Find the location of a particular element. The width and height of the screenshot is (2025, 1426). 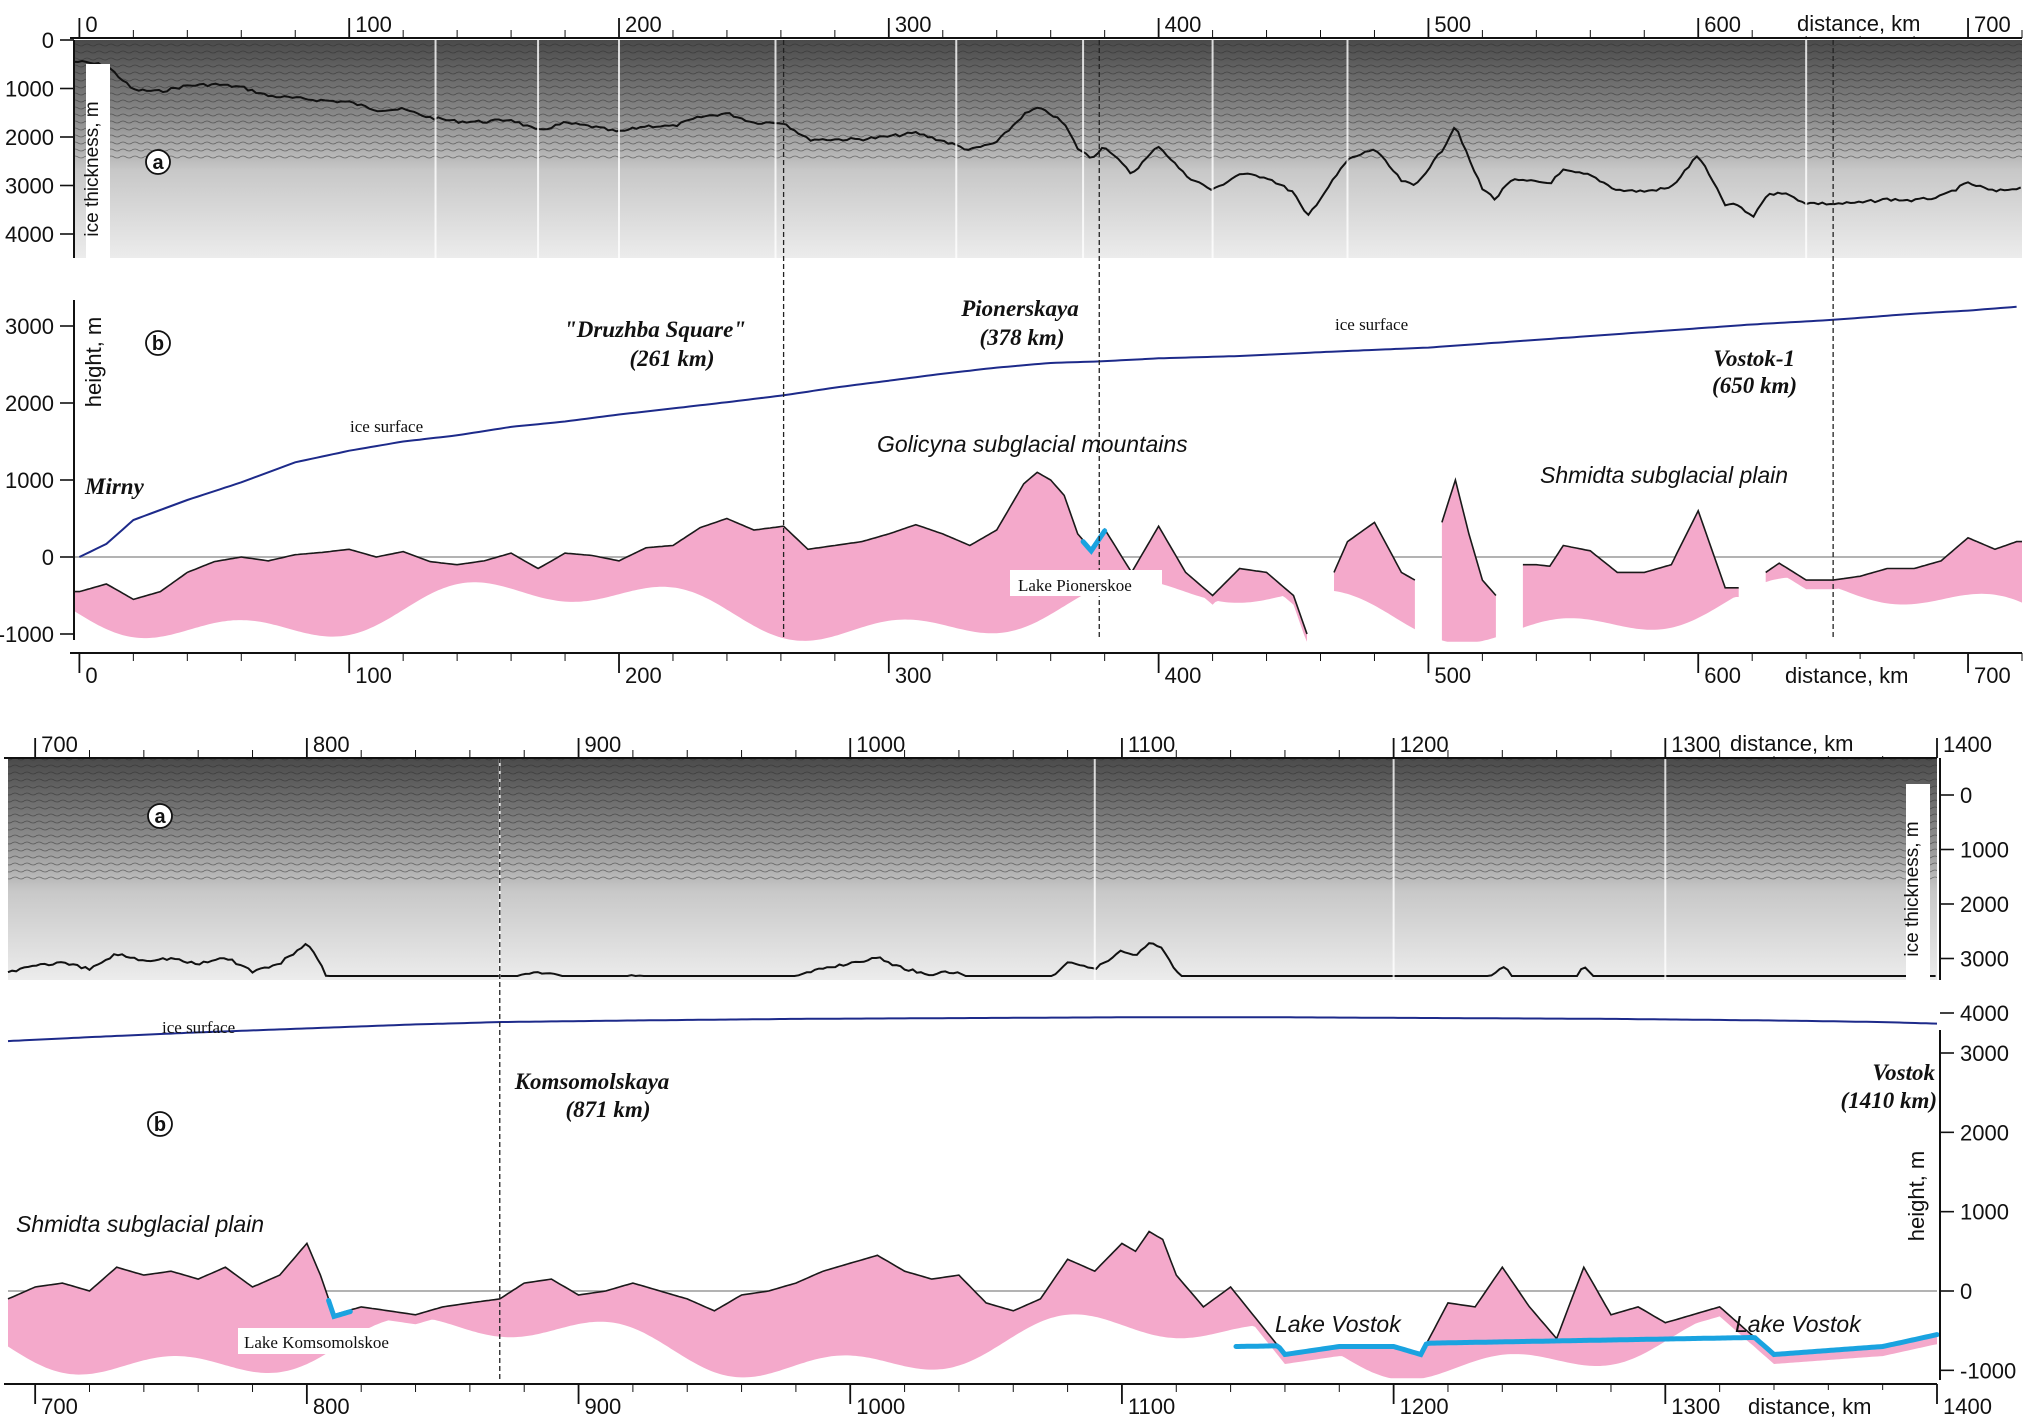

bottom-x-tick-label: 1100 is located at coordinates (1151, 1406).